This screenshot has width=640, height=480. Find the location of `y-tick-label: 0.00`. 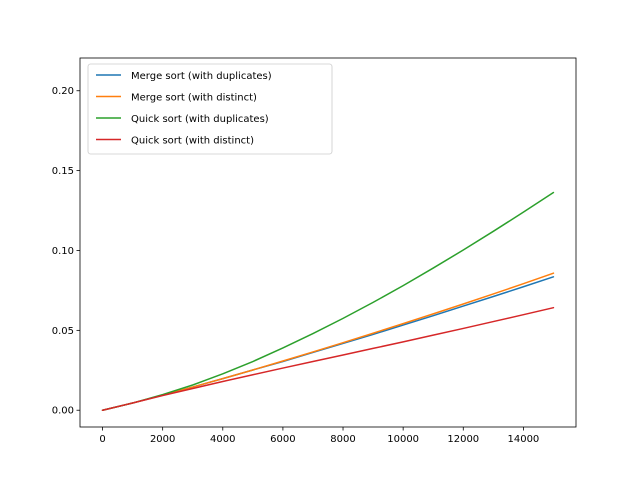

y-tick-label: 0.00 is located at coordinates (63, 411).